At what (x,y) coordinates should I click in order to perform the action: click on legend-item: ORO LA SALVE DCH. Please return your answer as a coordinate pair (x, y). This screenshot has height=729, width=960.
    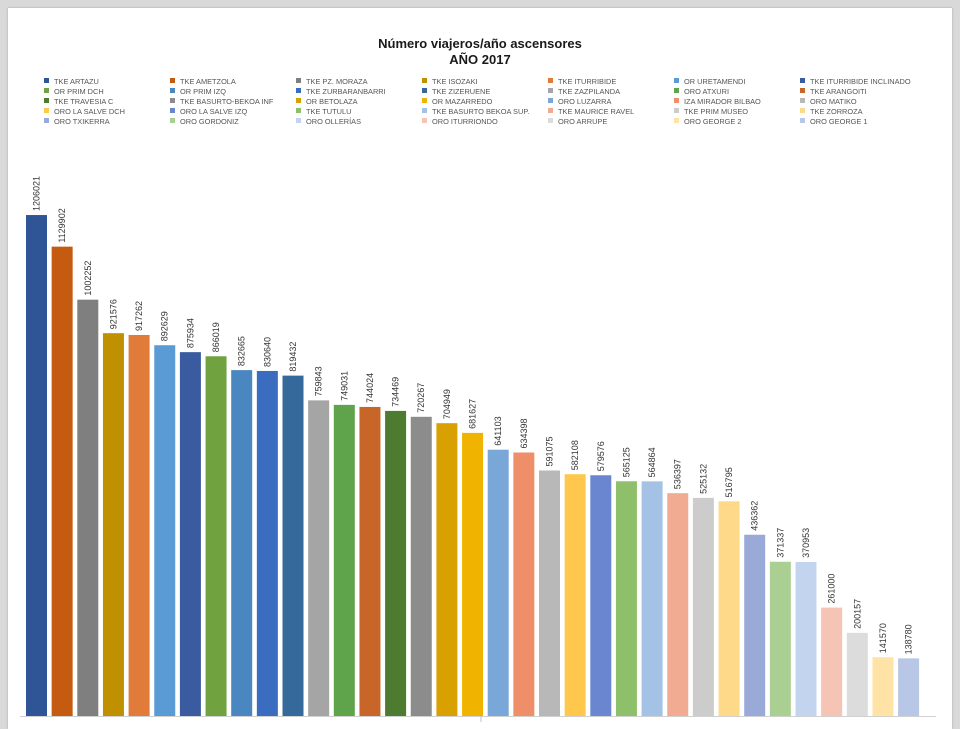
    Looking at the image, I should click on (84, 111).